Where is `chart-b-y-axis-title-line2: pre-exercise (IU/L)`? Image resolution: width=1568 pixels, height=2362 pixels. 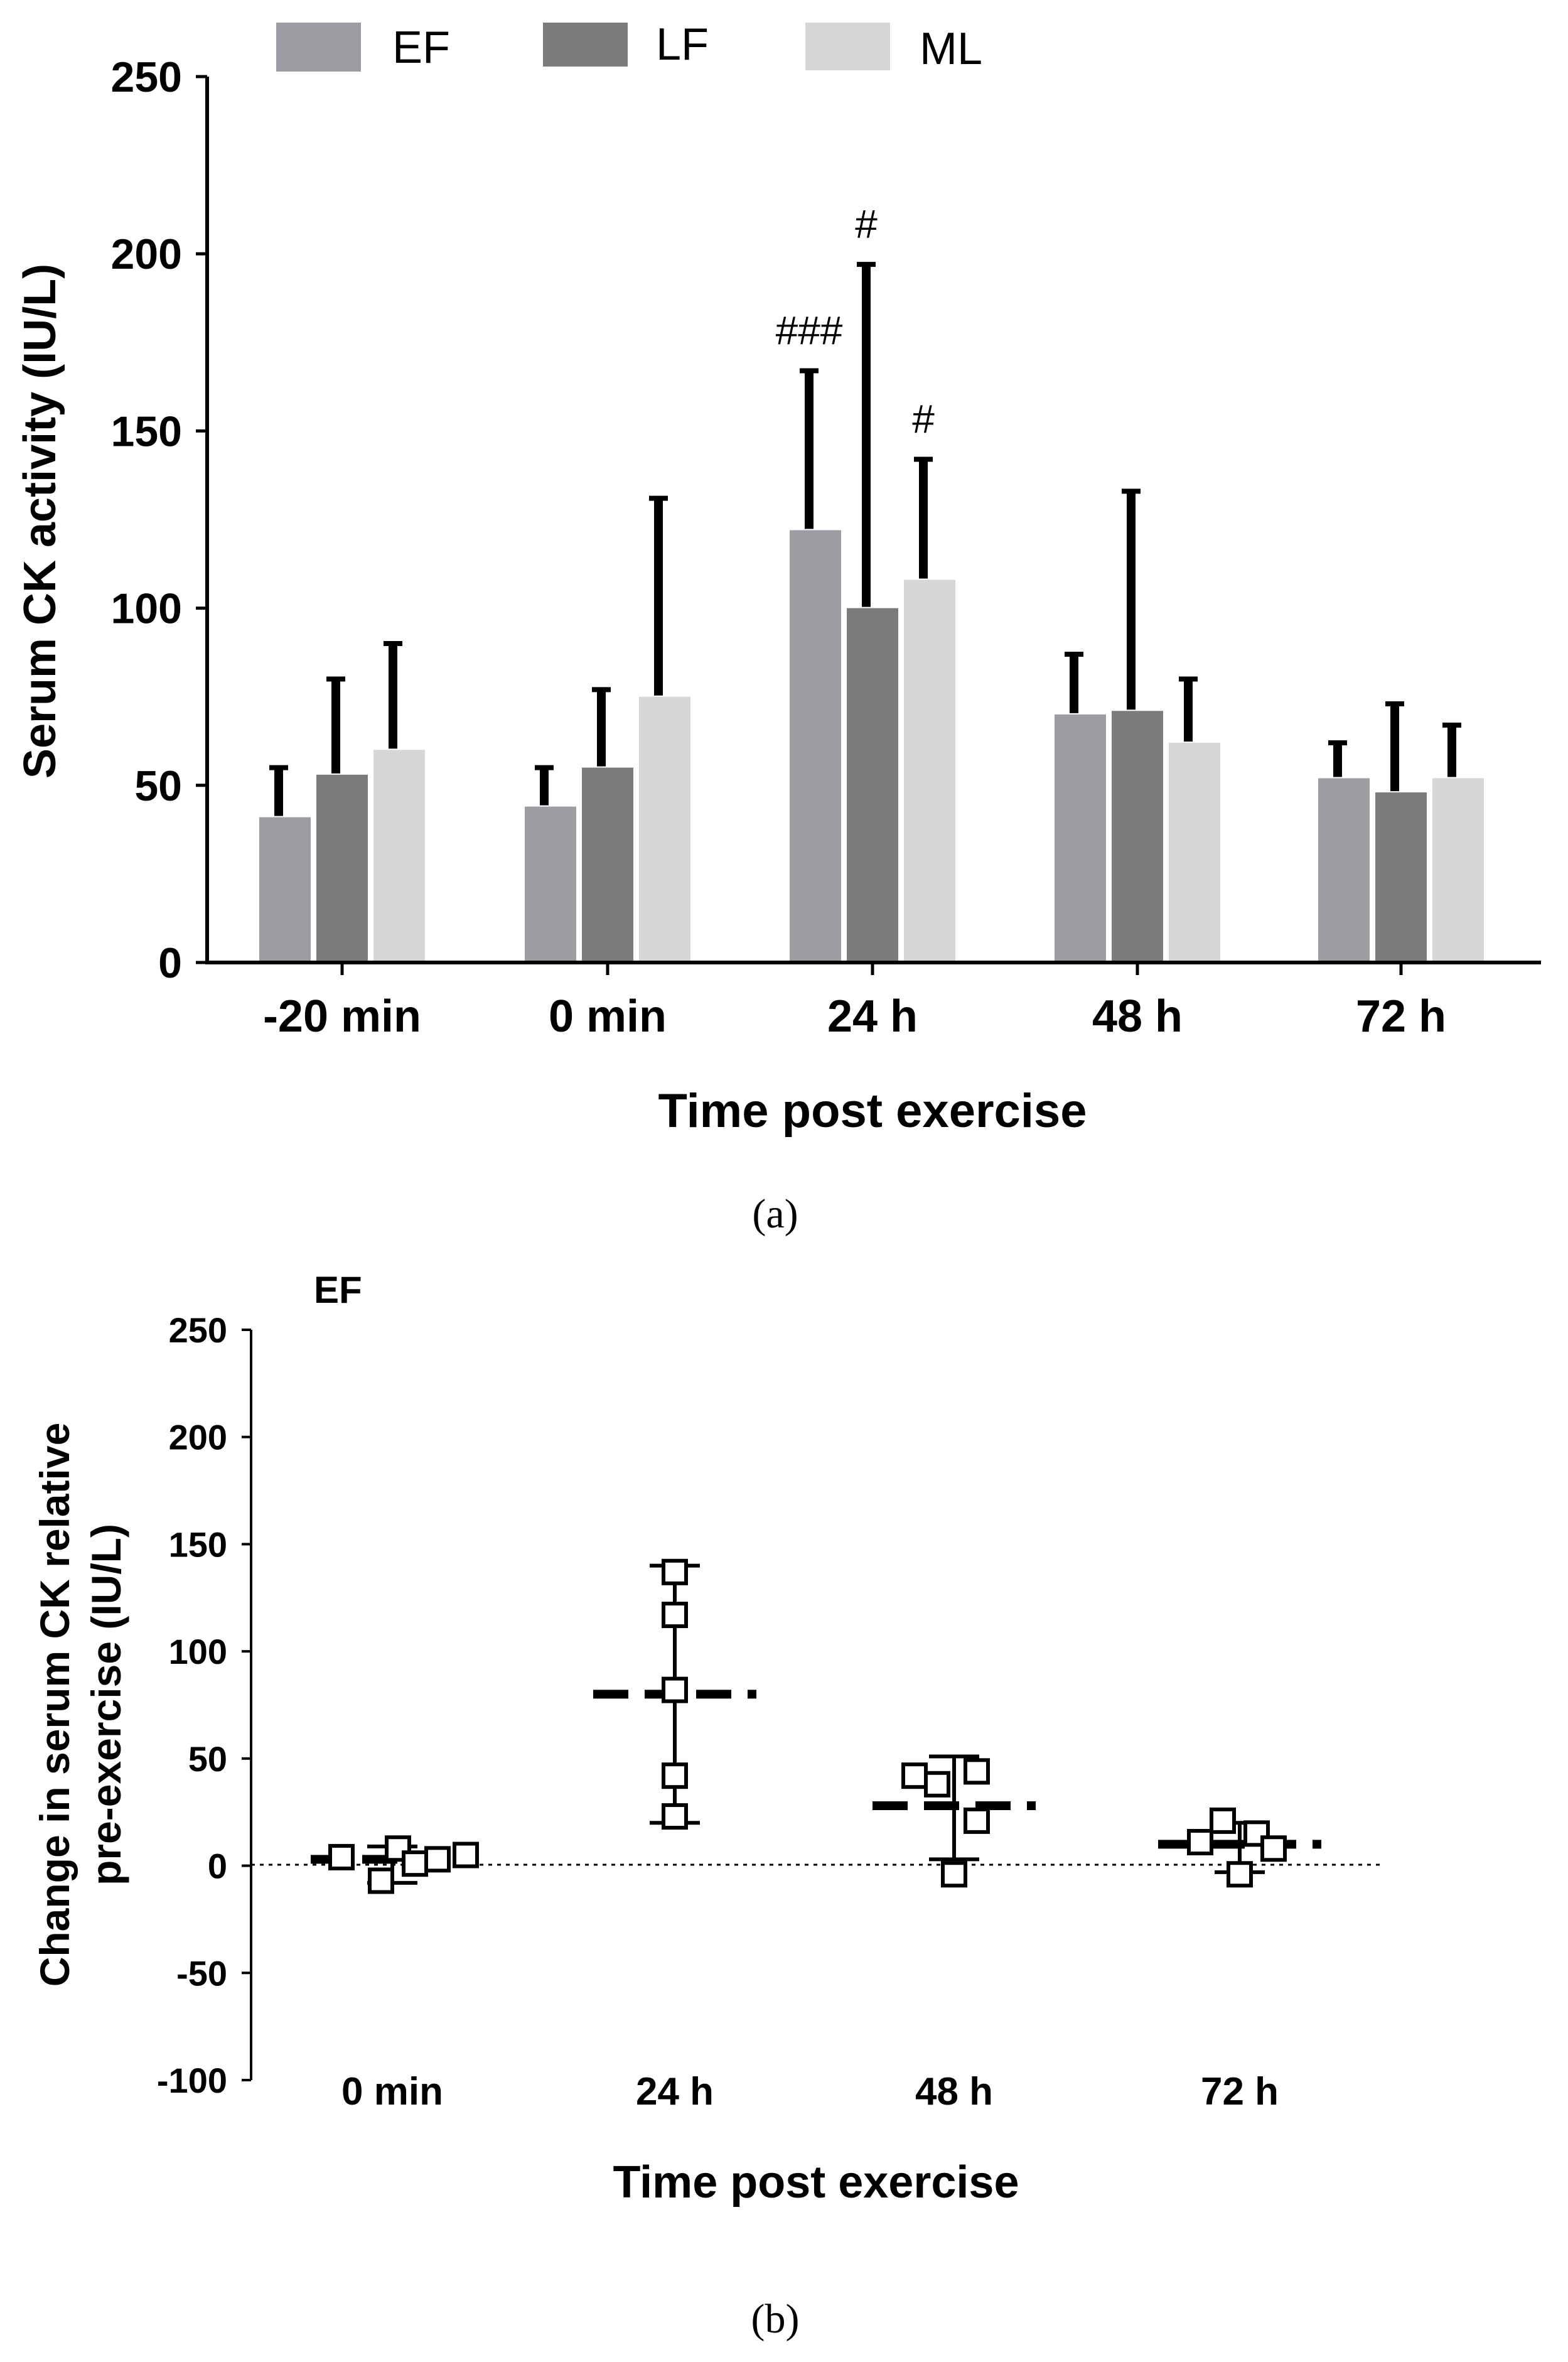 chart-b-y-axis-title-line2: pre-exercise (IU/L) is located at coordinates (106, 1704).